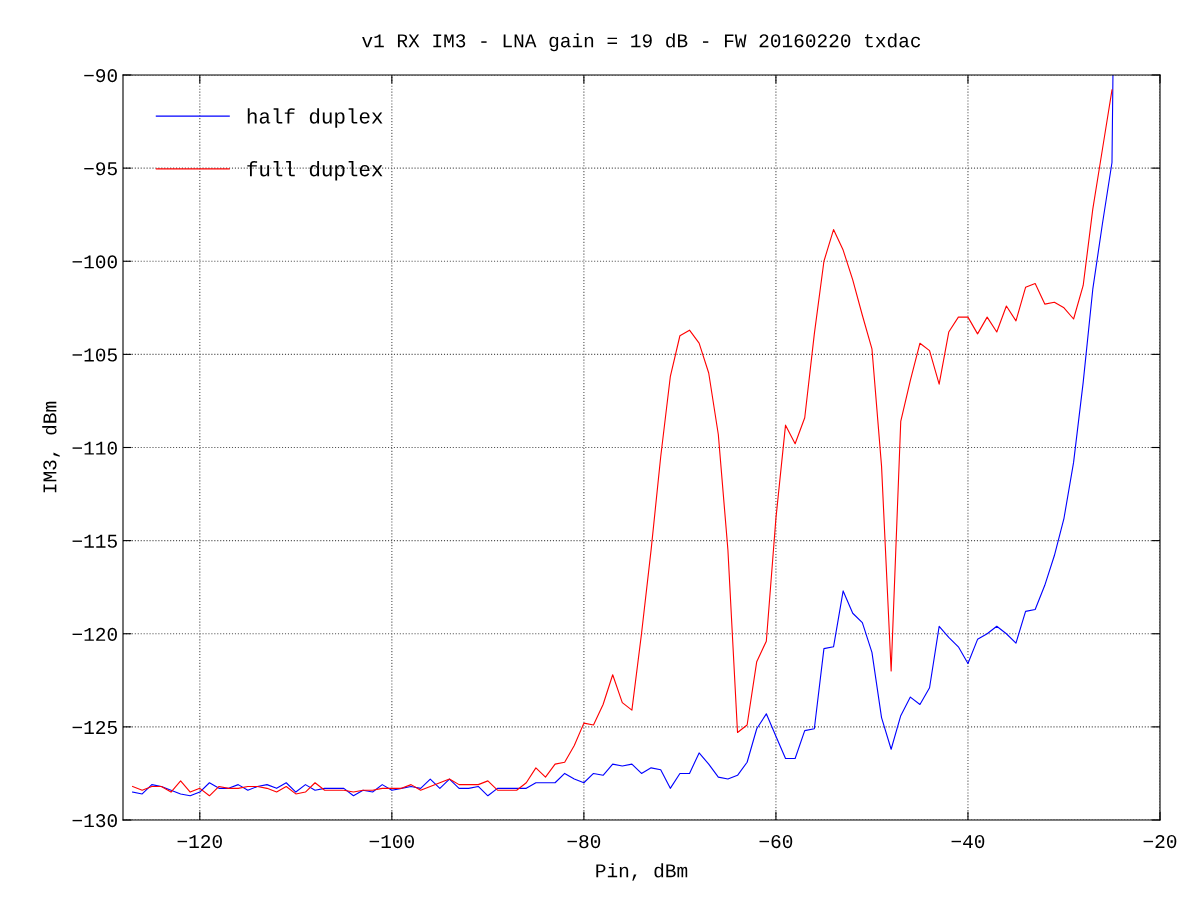  What do you see at coordinates (642, 872) in the screenshot?
I see `x-axis-title: Pin, dBm` at bounding box center [642, 872].